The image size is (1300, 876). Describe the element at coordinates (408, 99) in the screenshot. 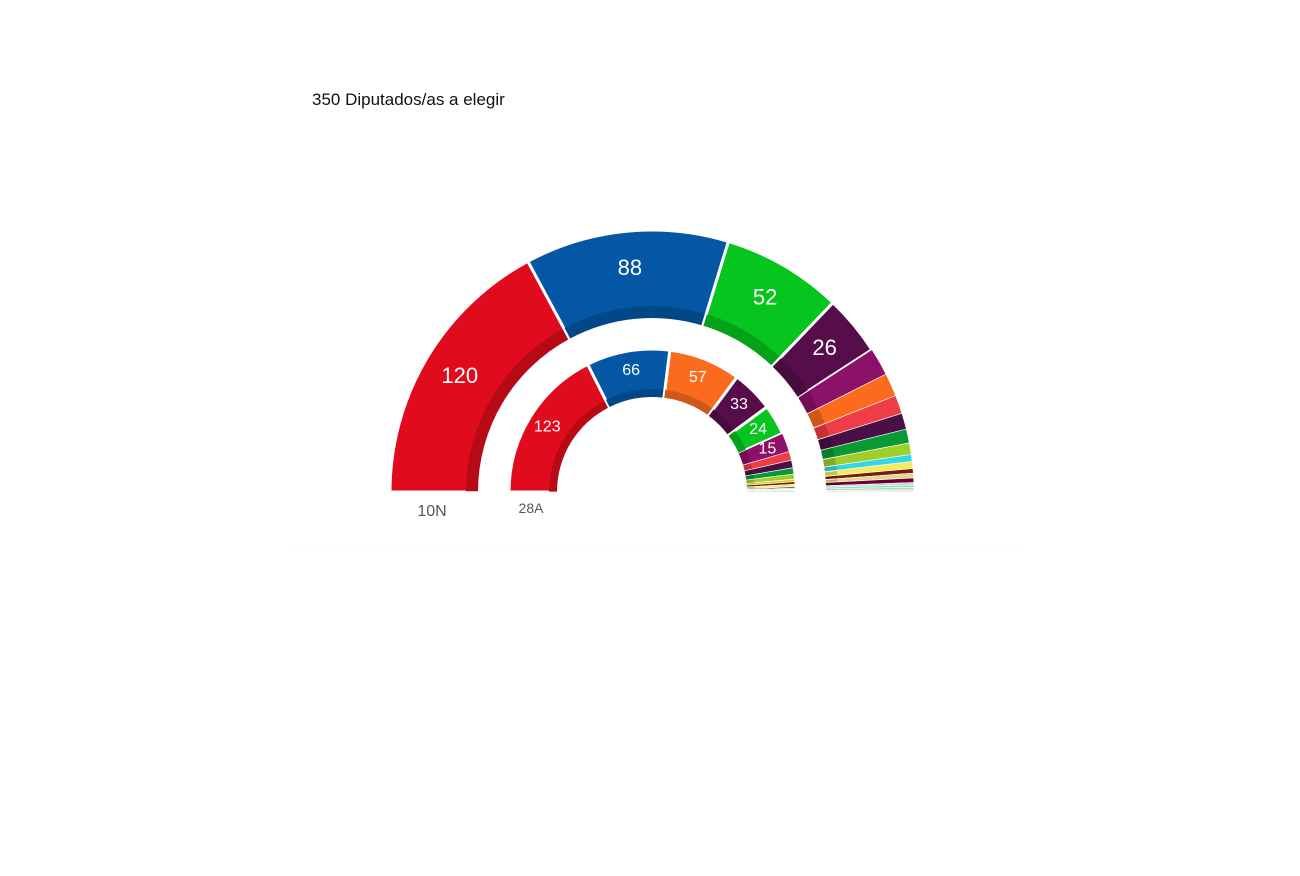

I see `chart-title: 350 Diputados/as a elegir` at that location.